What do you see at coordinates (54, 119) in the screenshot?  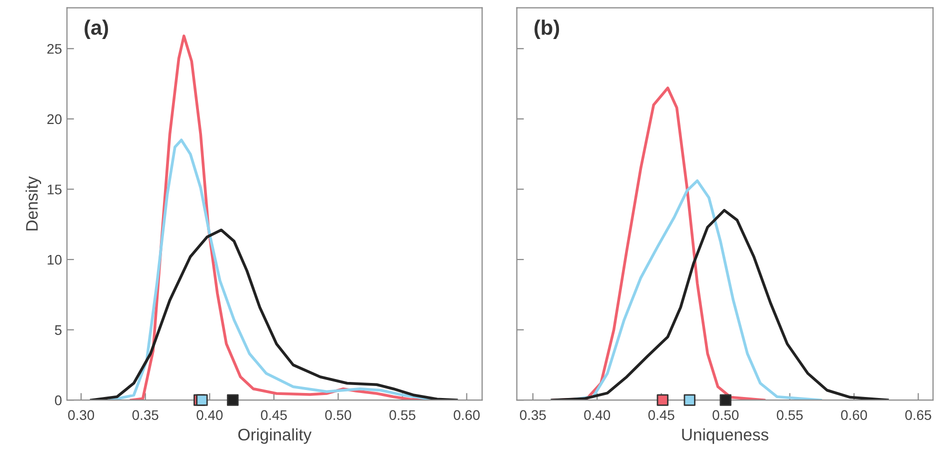 I see `y-tick-label: 20` at bounding box center [54, 119].